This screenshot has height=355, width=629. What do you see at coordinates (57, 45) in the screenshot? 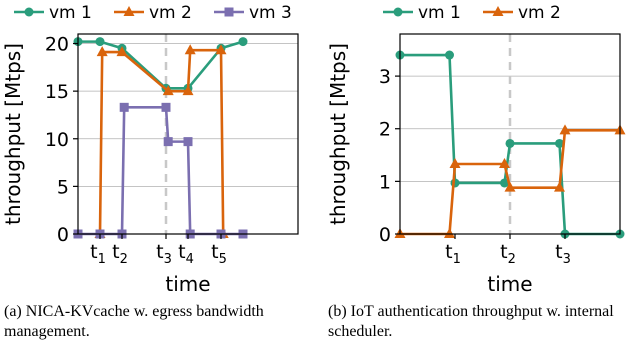
I see `y-tick-label-a-4: 20` at bounding box center [57, 45].